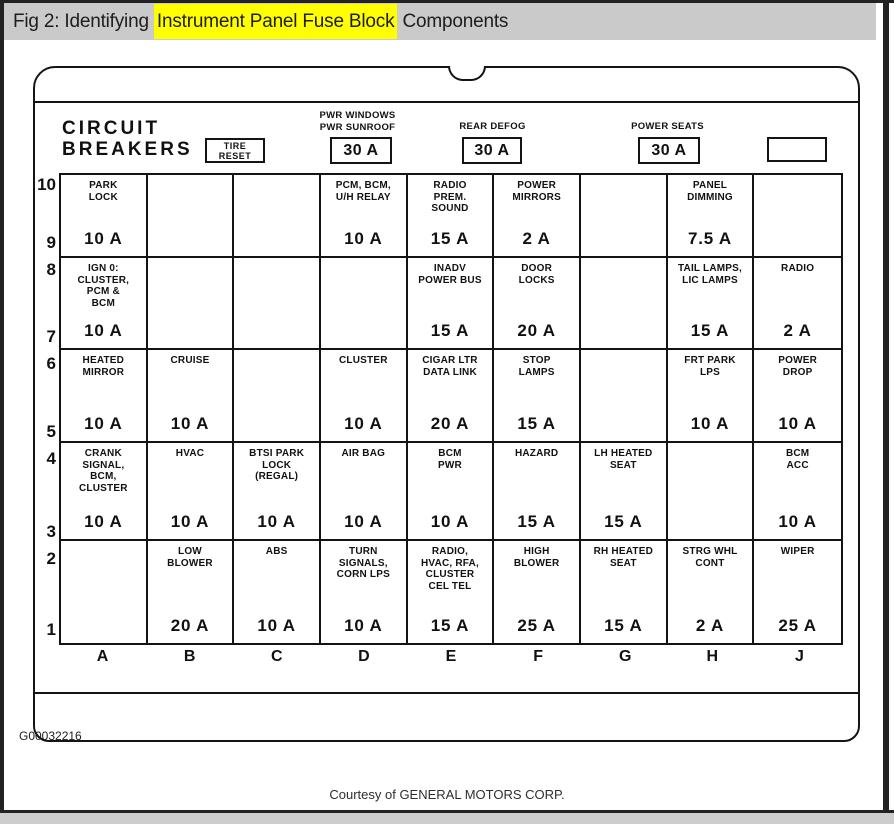  I want to click on fuse-amperage: 20 A, so click(536, 330).